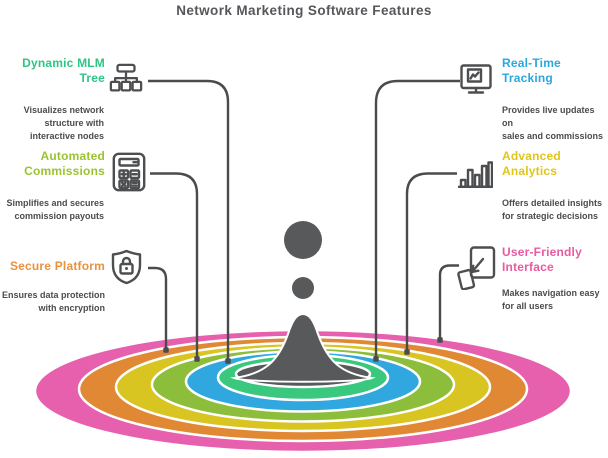 The height and width of the screenshot is (458, 608). Describe the element at coordinates (197, 359) in the screenshot. I see `dot-automated-commissions` at that location.